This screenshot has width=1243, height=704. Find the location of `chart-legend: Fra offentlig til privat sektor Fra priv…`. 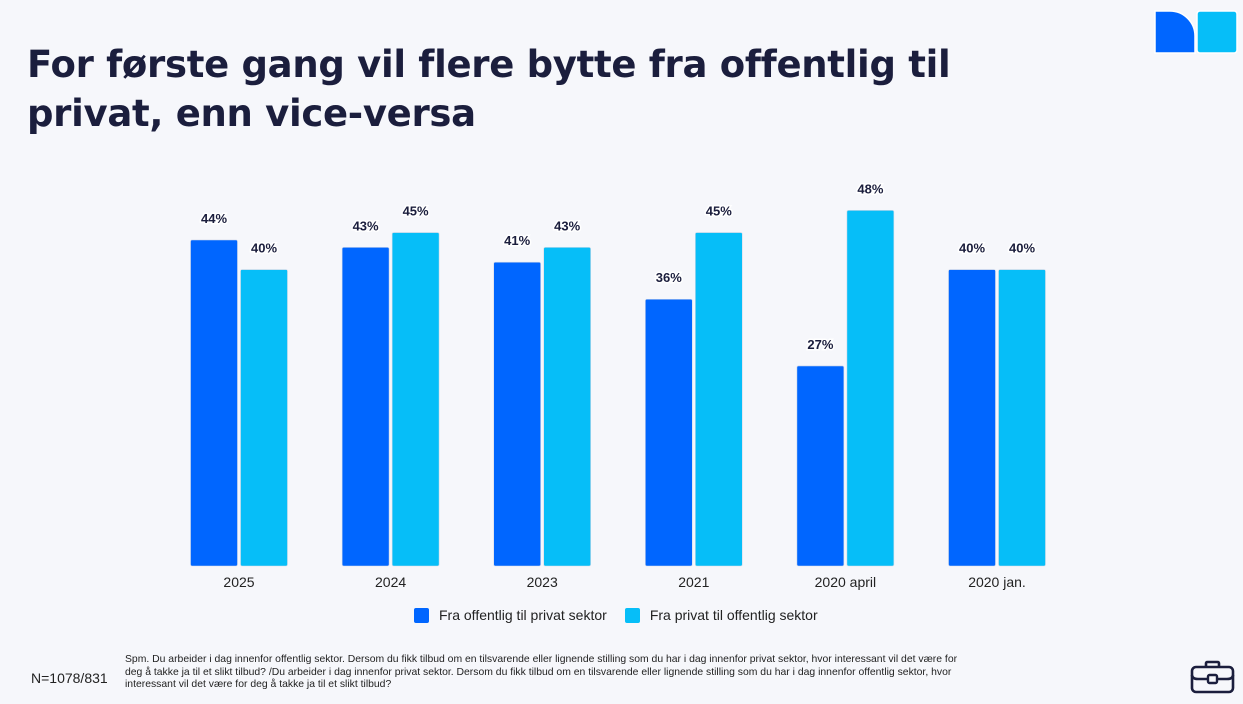

chart-legend: Fra offentlig til privat sektor Fra priv… is located at coordinates (625, 615).